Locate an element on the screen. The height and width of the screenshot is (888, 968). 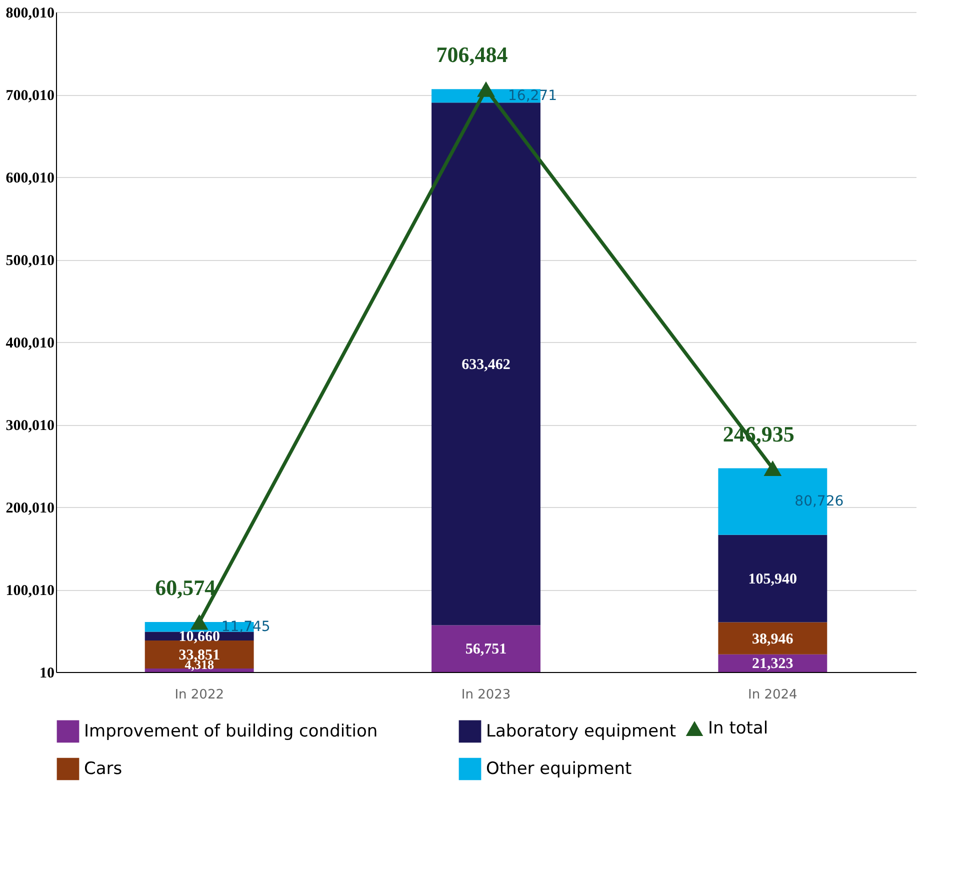
x-tick-label: In 2022 is located at coordinates (199, 695).